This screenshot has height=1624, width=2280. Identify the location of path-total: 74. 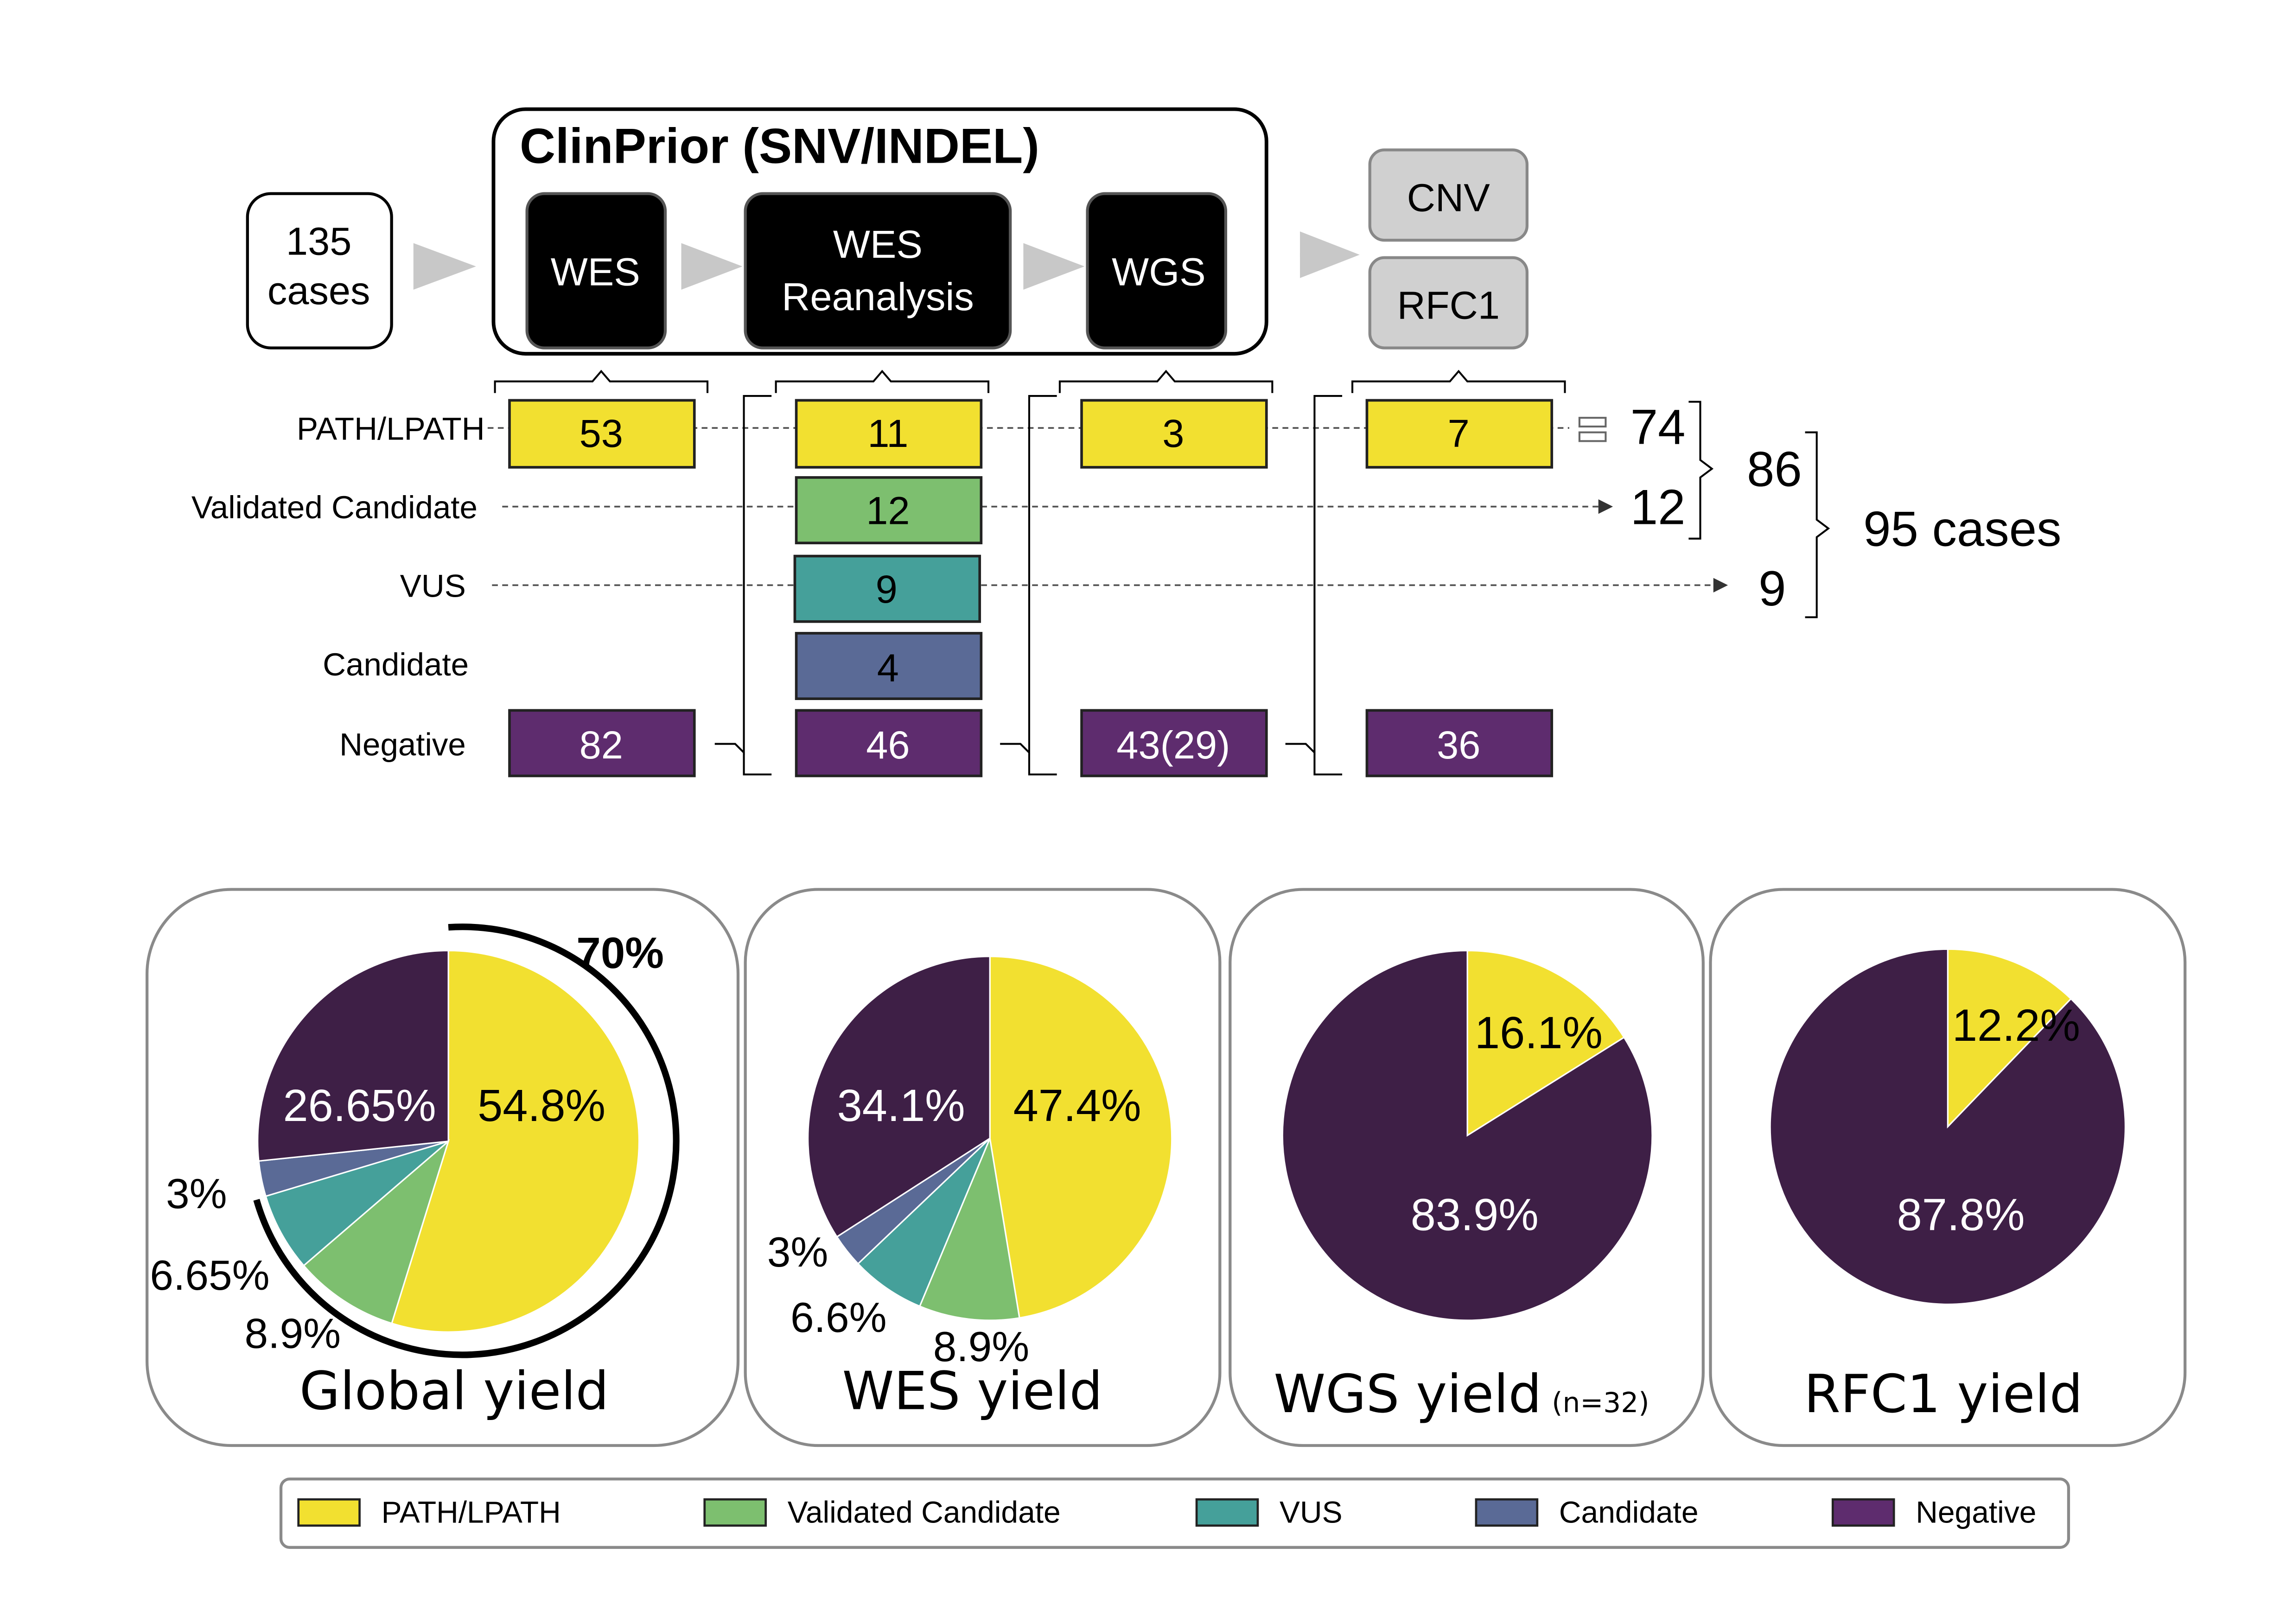
(1658, 427).